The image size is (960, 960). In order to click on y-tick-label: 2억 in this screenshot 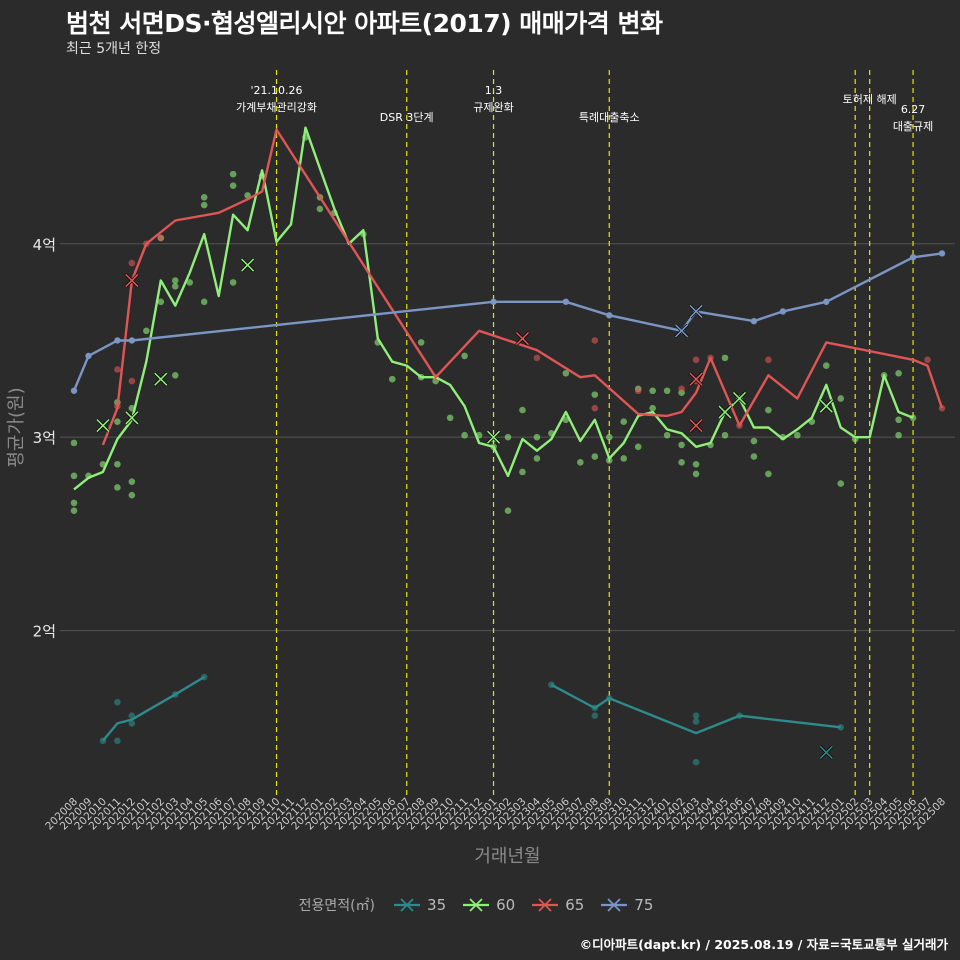, I will do `click(44, 632)`.